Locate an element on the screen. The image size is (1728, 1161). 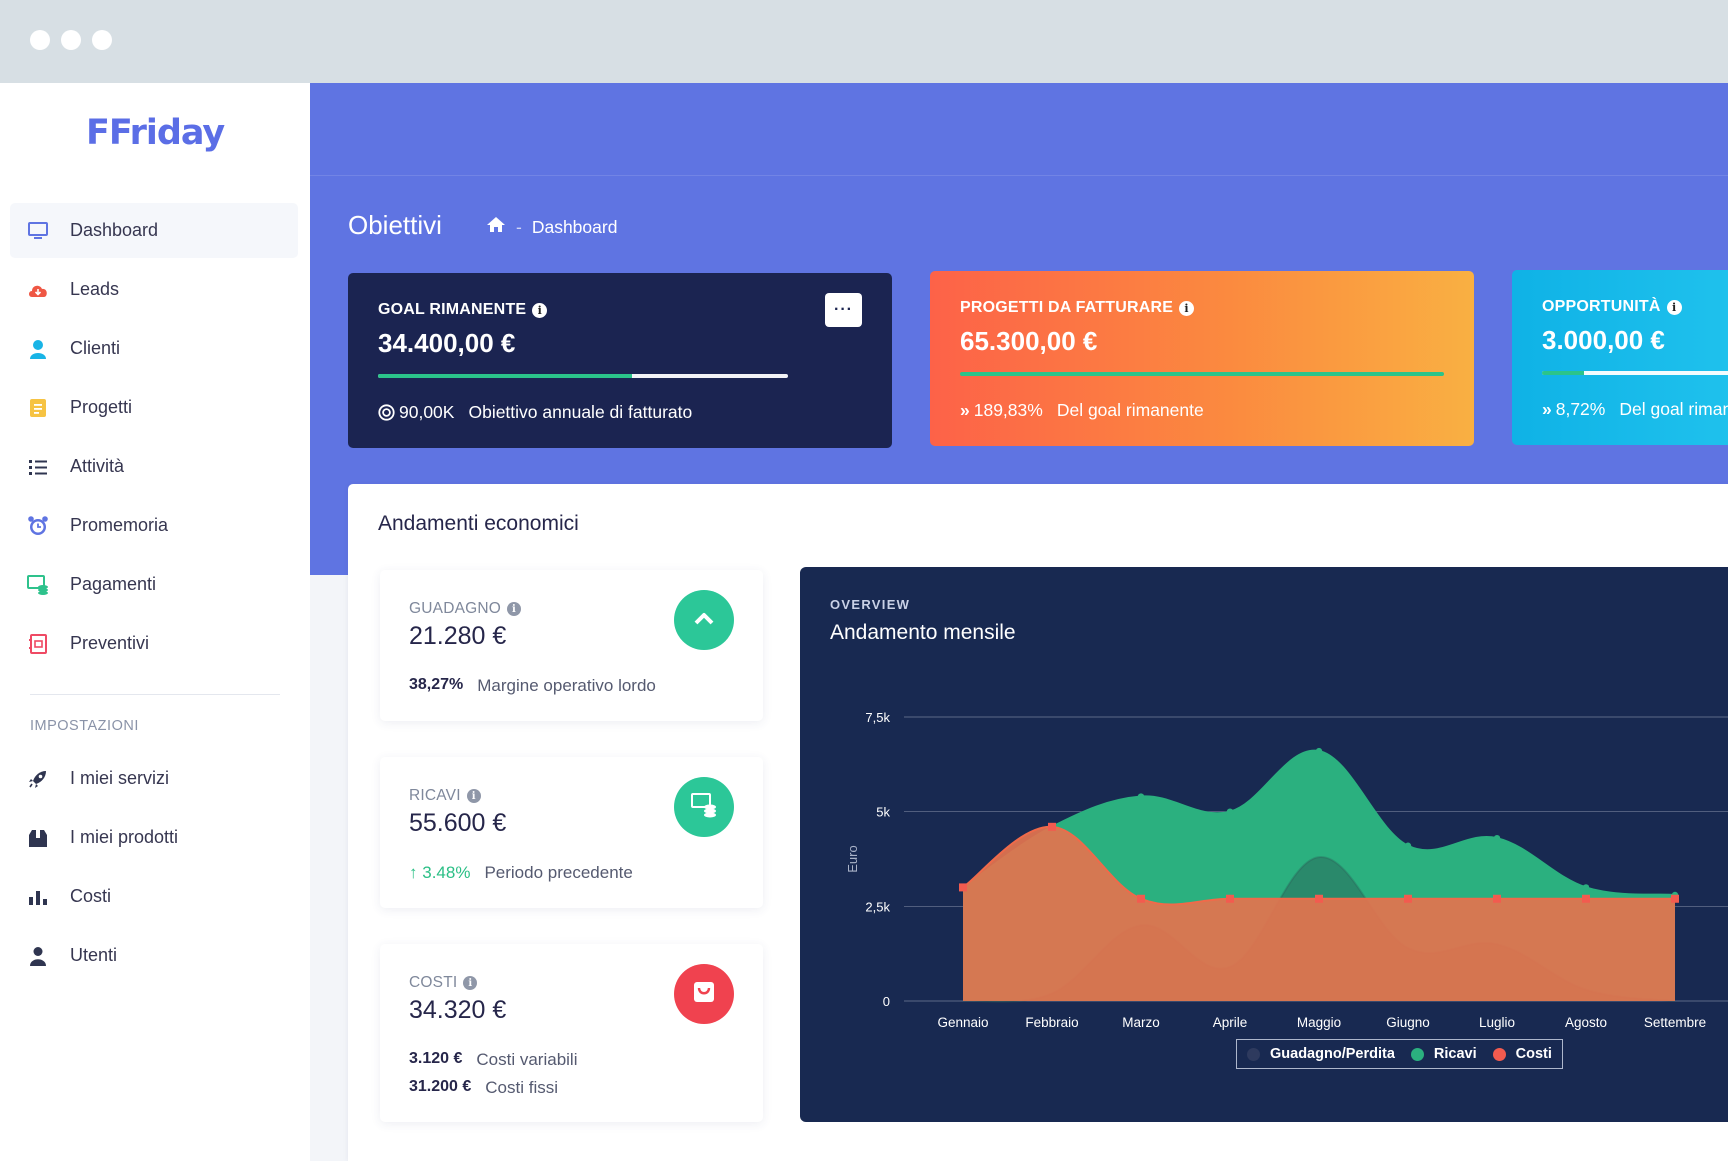
window-minimize-button is located at coordinates (71, 40).